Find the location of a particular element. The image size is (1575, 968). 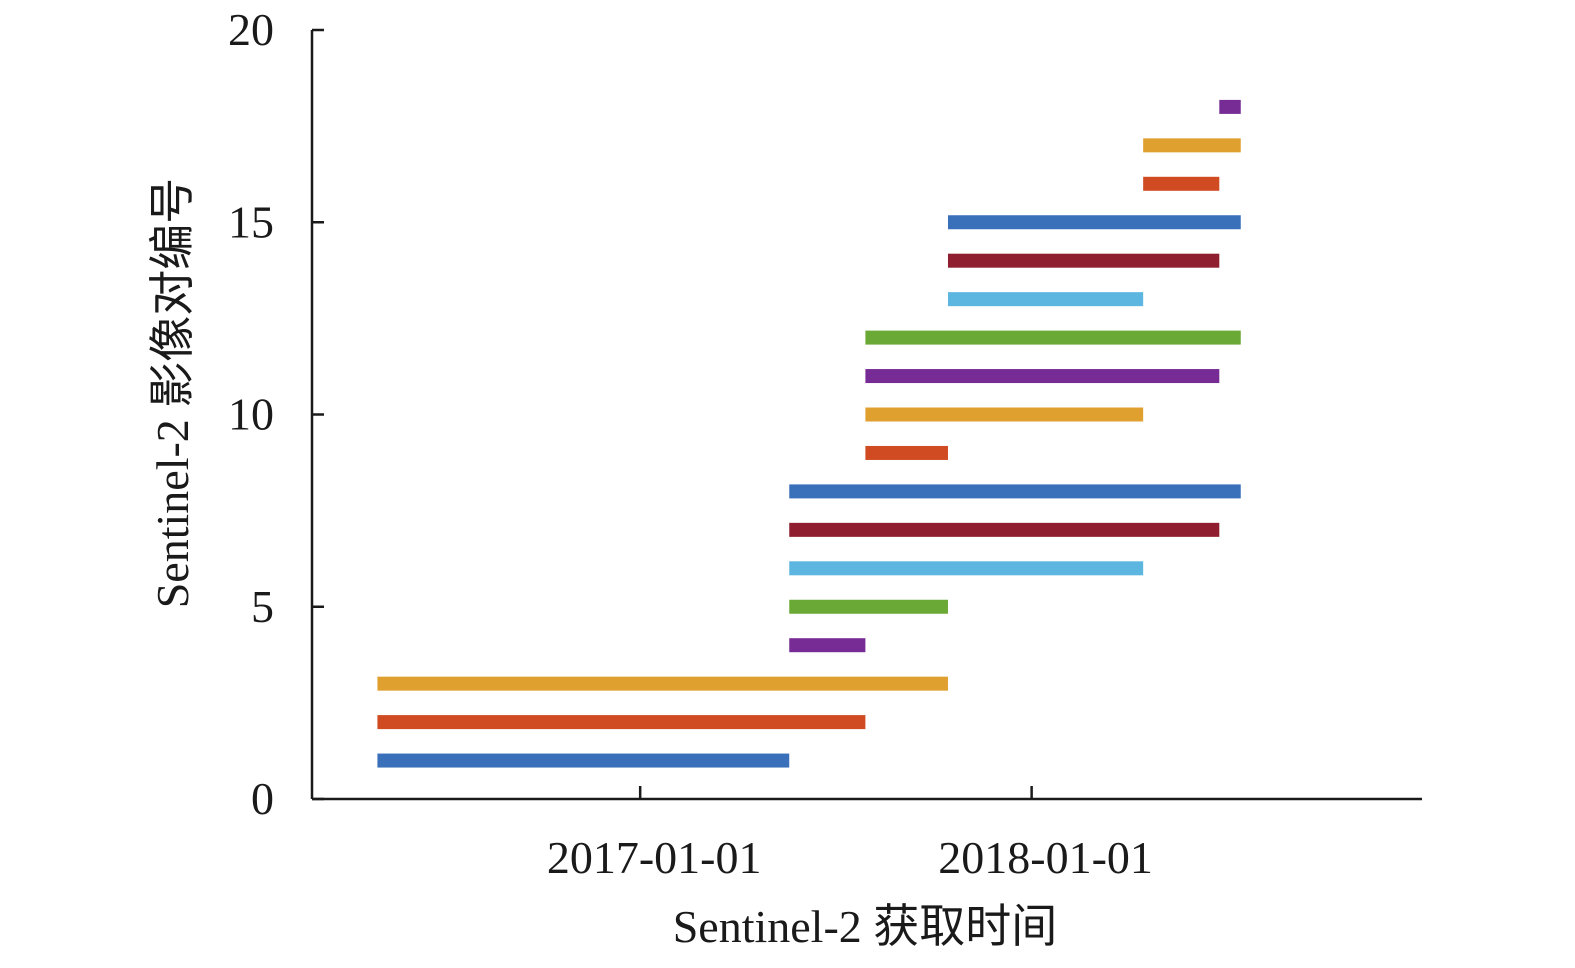

y-tick-label-10: 10 is located at coordinates (251, 414).